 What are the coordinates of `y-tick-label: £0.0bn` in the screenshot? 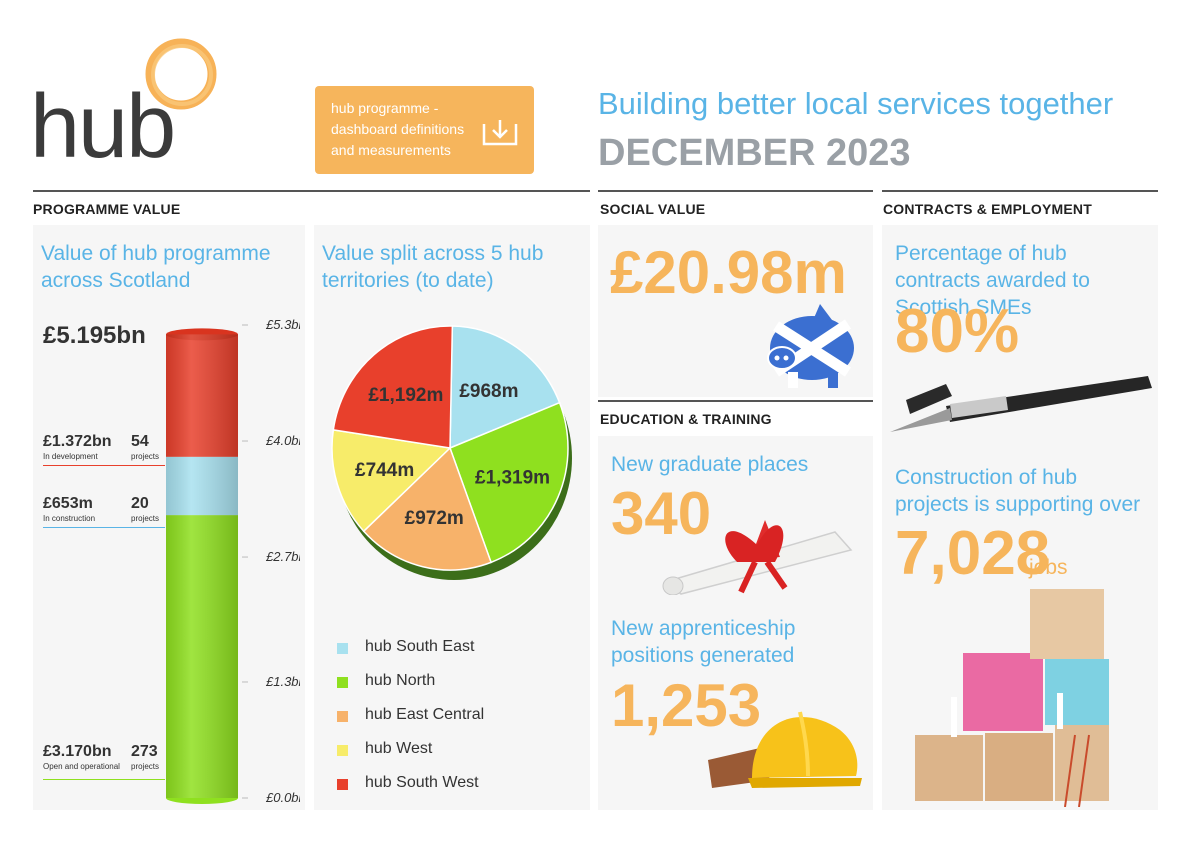 It's located at (282, 797).